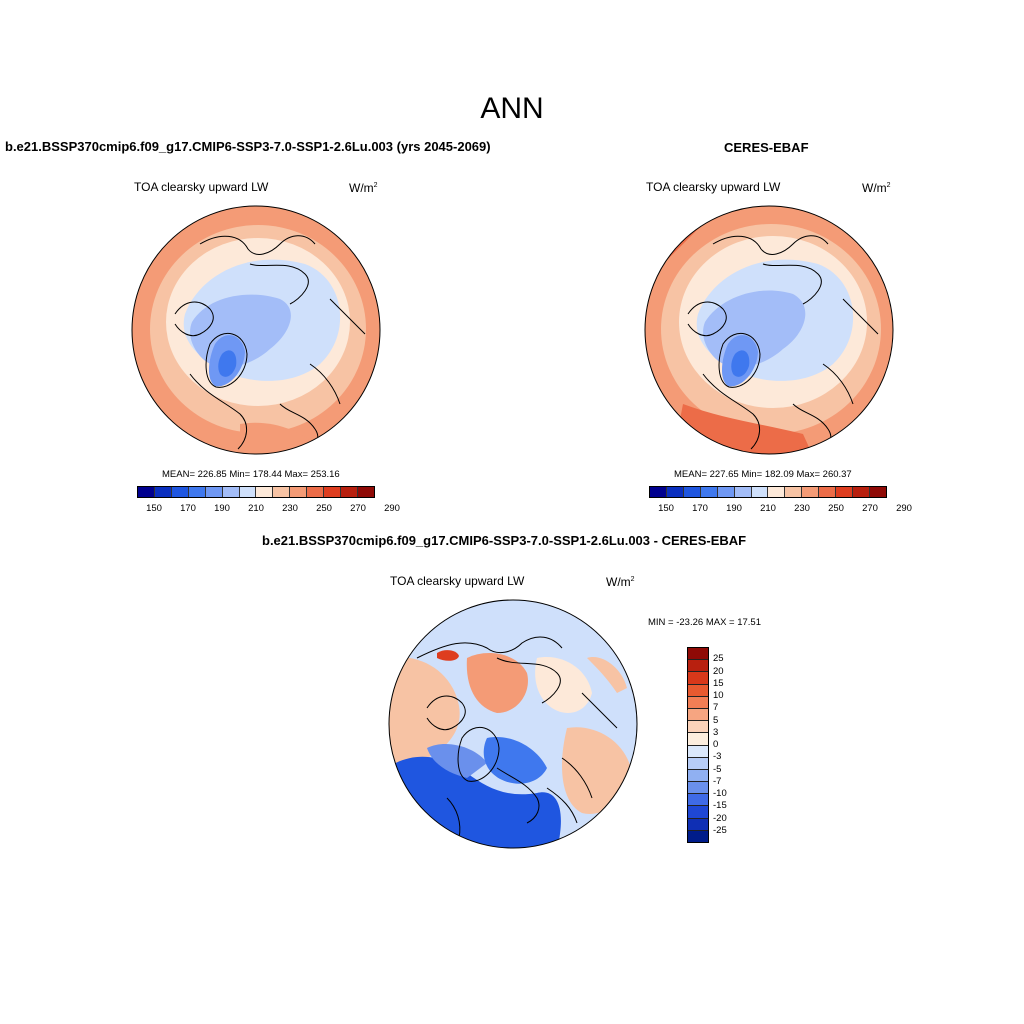 The width and height of the screenshot is (1024, 1024). I want to click on colorbar-tick-label: -20, so click(720, 818).